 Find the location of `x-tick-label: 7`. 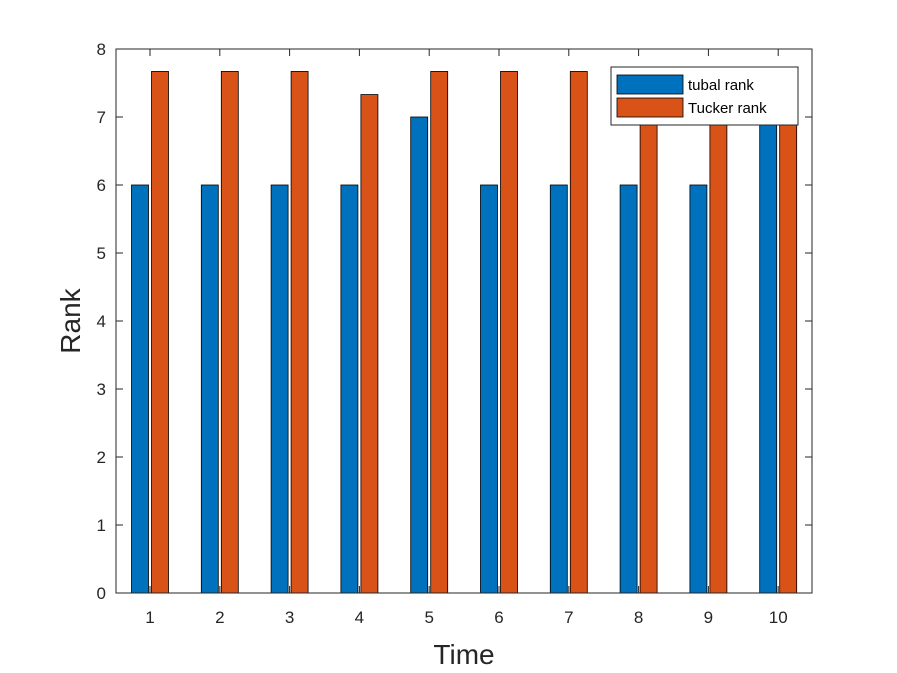

x-tick-label: 7 is located at coordinates (568, 617).